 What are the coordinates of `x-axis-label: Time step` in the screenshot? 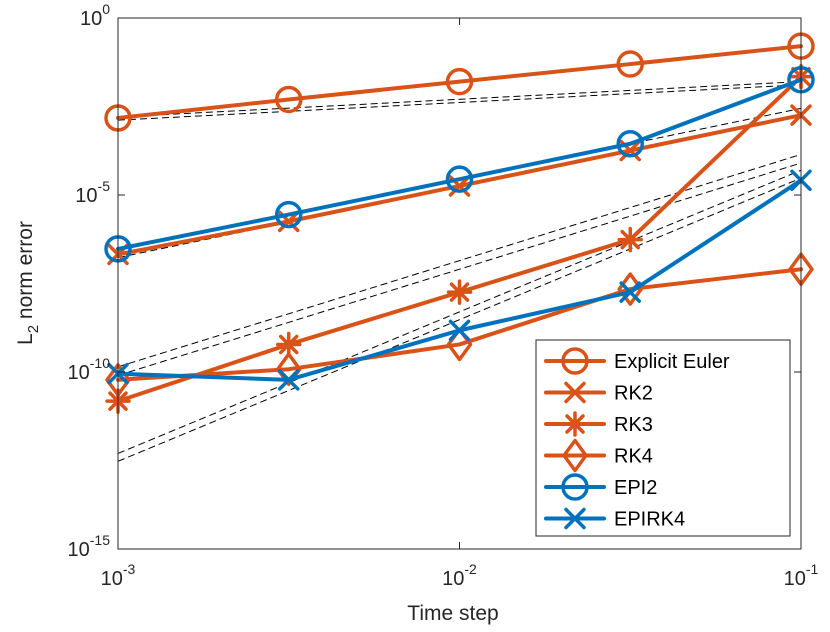 It's located at (452, 613).